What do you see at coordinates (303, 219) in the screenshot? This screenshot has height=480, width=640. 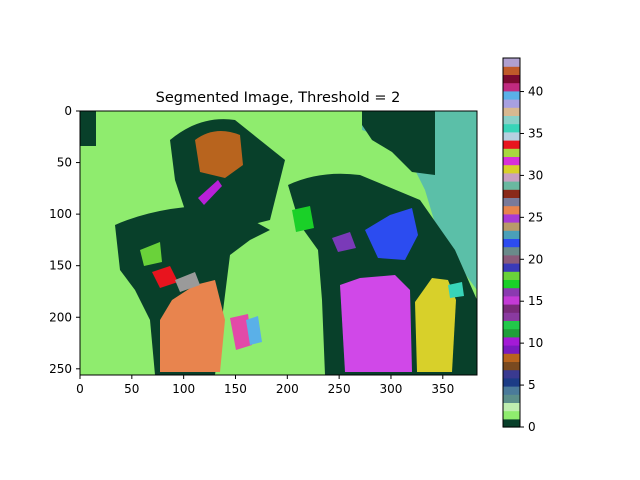 I see `segment-green-small` at bounding box center [303, 219].